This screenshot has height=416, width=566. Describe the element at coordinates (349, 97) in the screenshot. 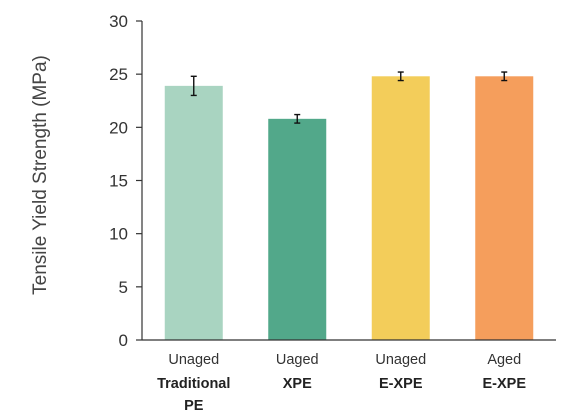

I see `error-bars` at that location.